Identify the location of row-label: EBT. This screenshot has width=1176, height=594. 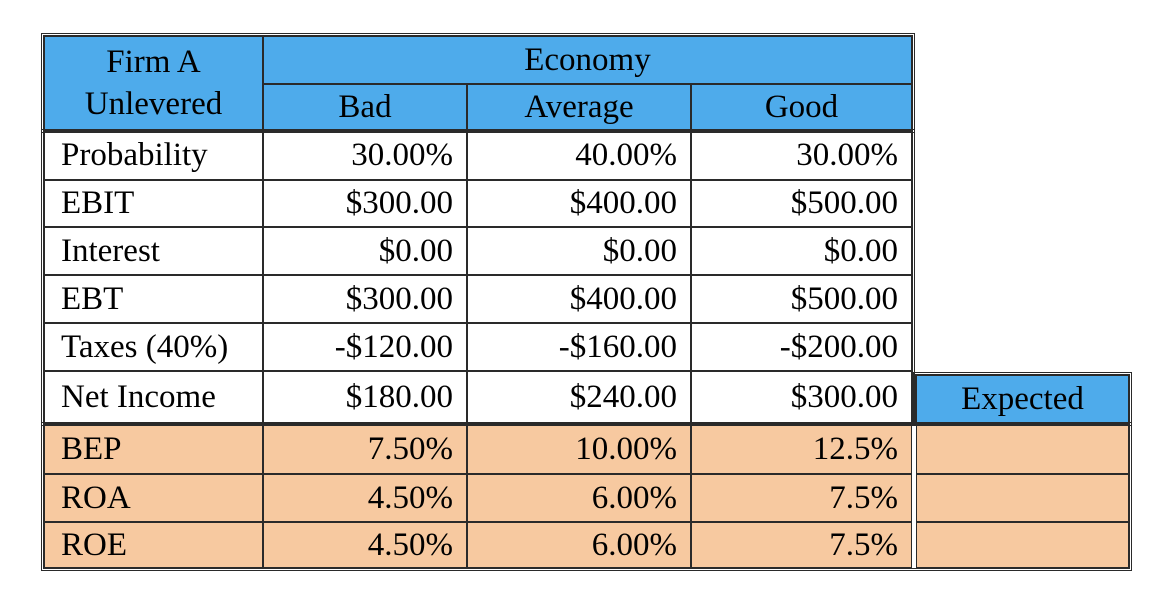
(153, 299).